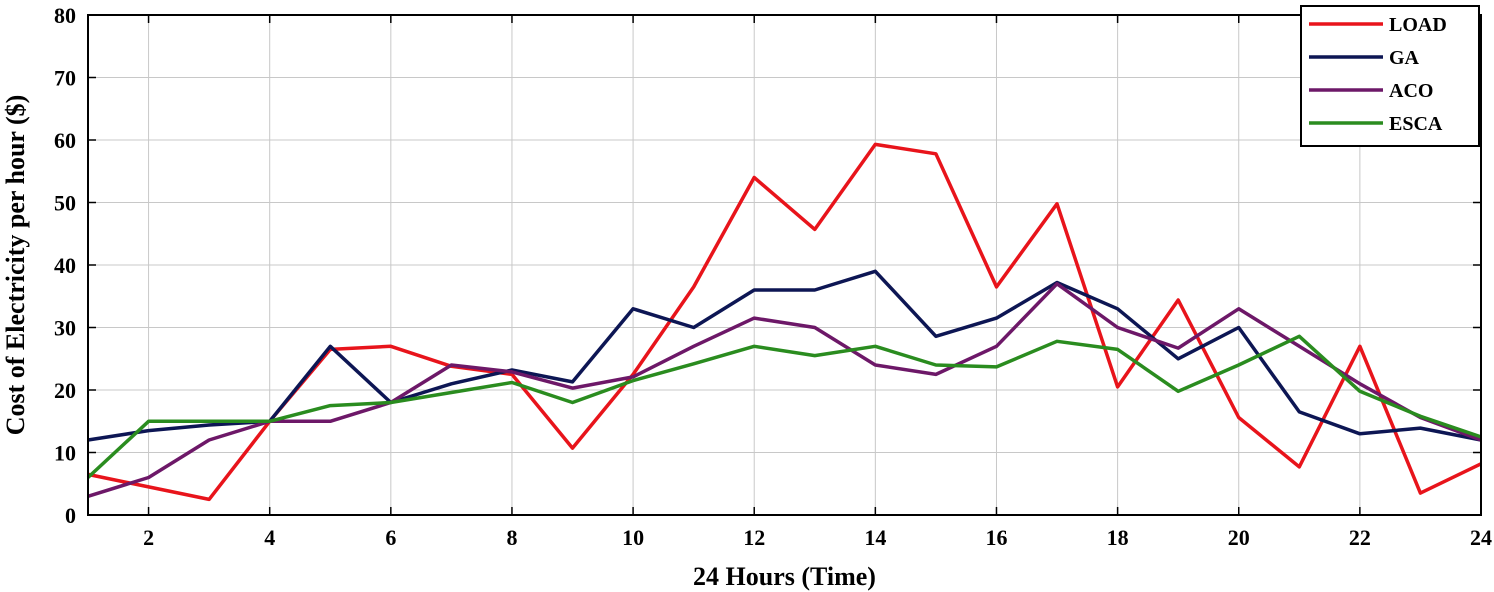  I want to click on y-tick-label: 20, so click(65, 390).